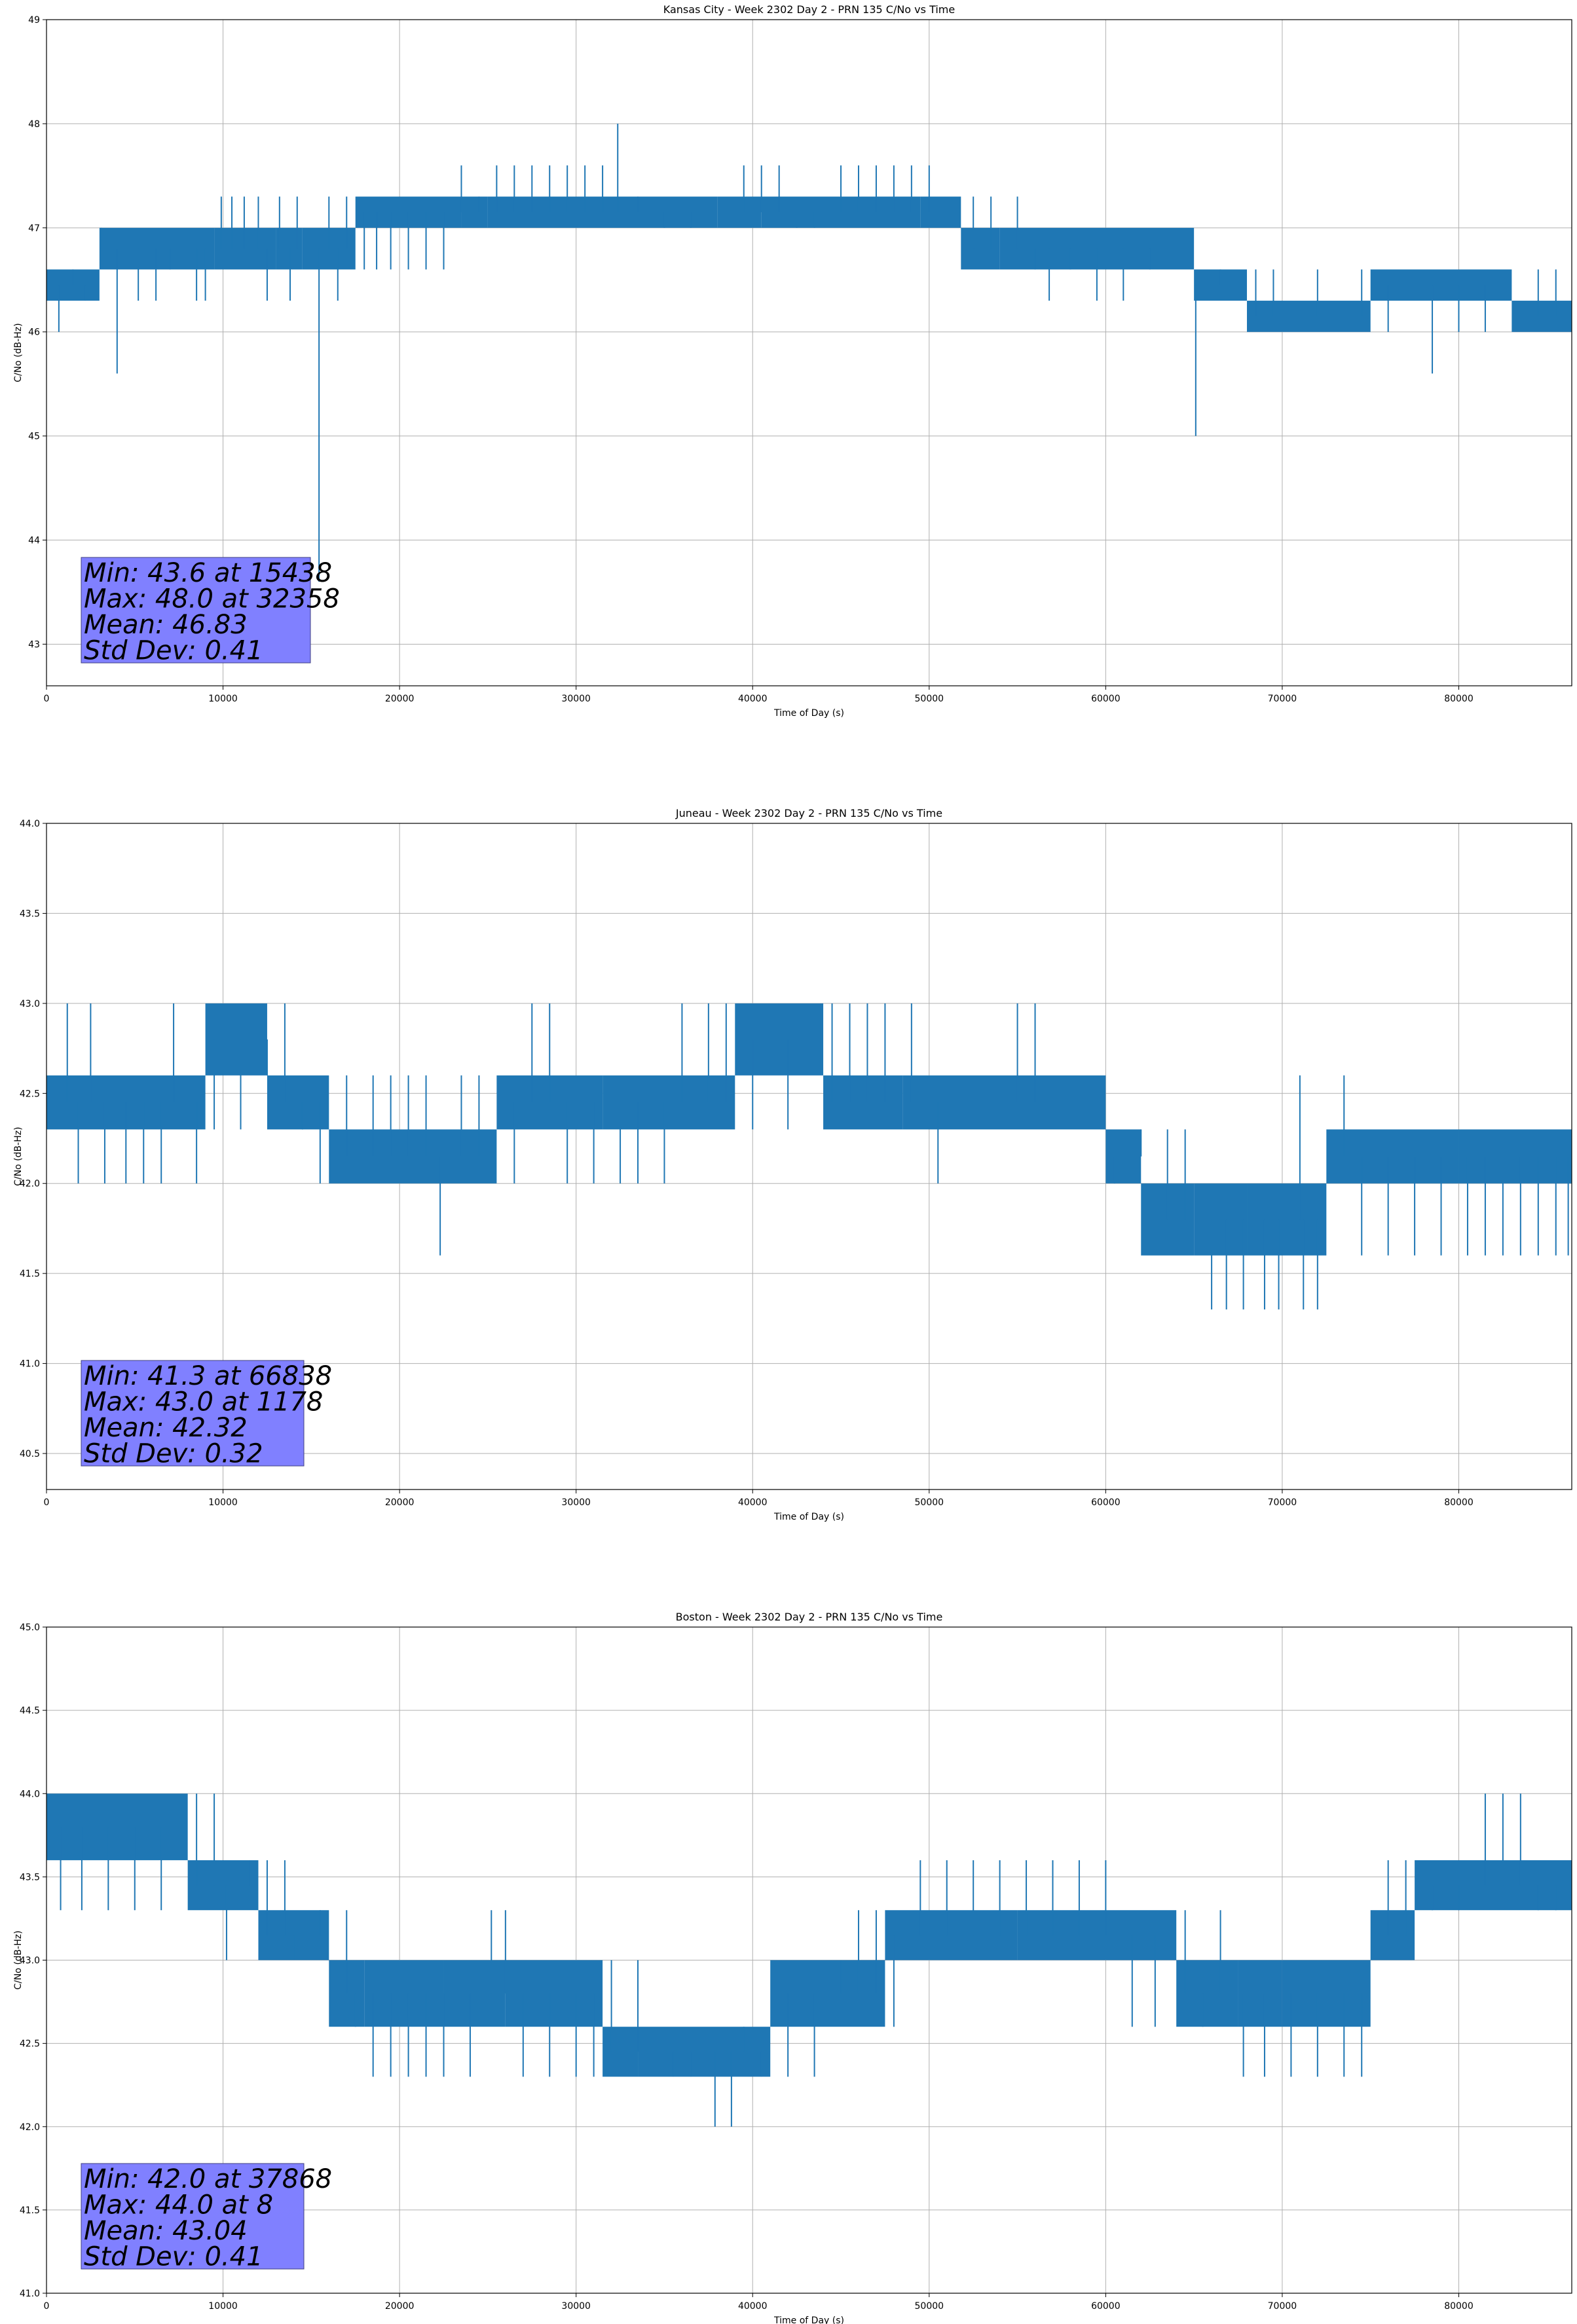 The height and width of the screenshot is (2324, 1577). I want to click on y-tick-label: 48, so click(34, 124).